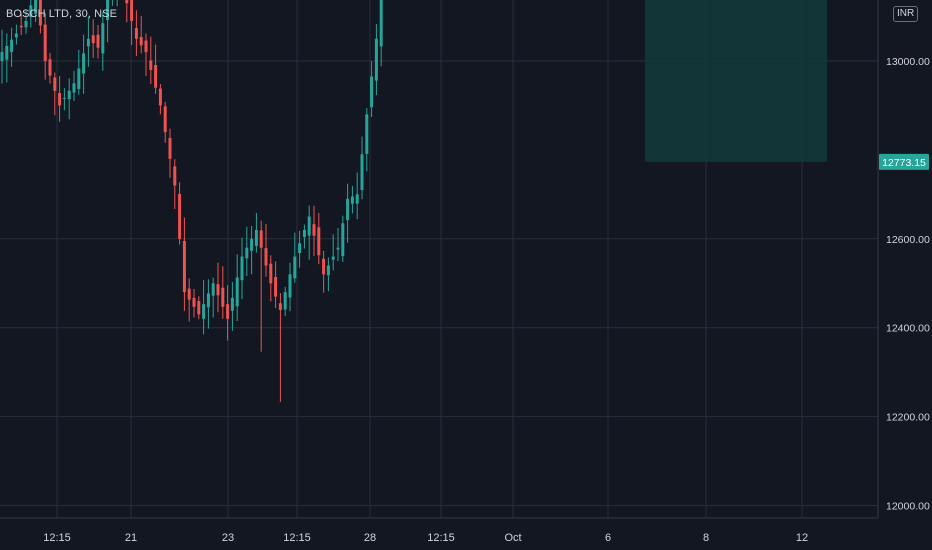 The height and width of the screenshot is (550, 932). Describe the element at coordinates (131, 538) in the screenshot. I see `time-tick-label: 21` at that location.